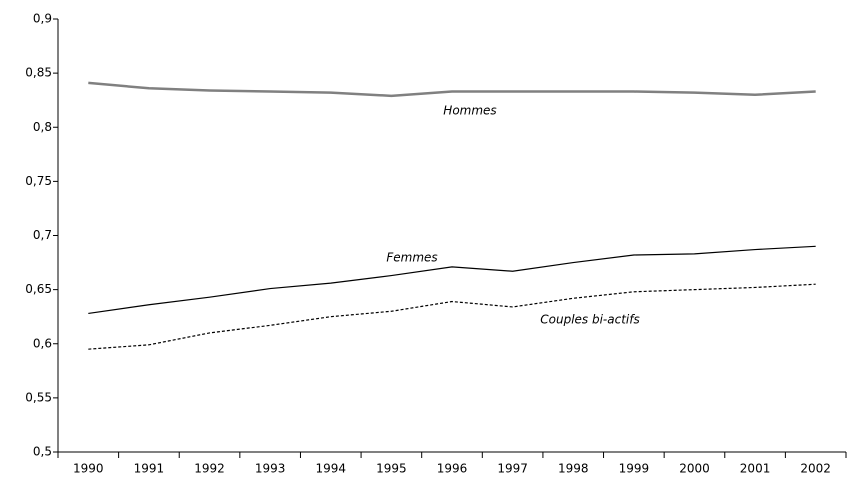  I want to click on x-tick-label: 1991, so click(149, 469).